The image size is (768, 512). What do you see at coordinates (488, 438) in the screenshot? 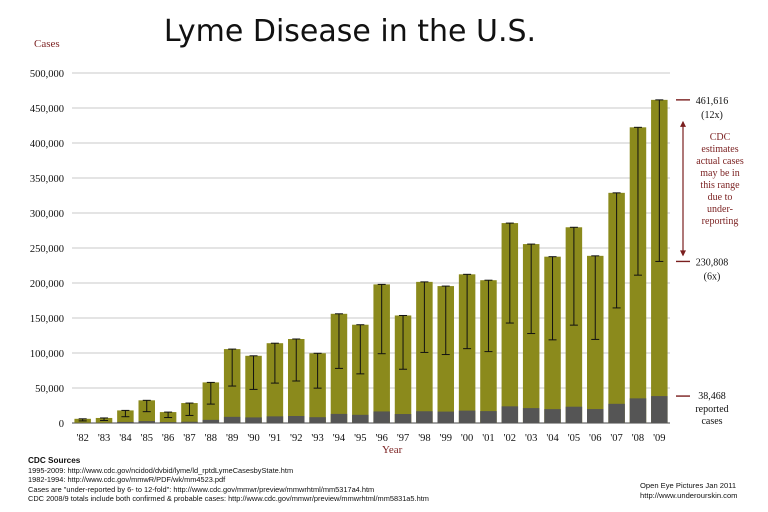
I see `x-tick-label: '01` at bounding box center [488, 438].